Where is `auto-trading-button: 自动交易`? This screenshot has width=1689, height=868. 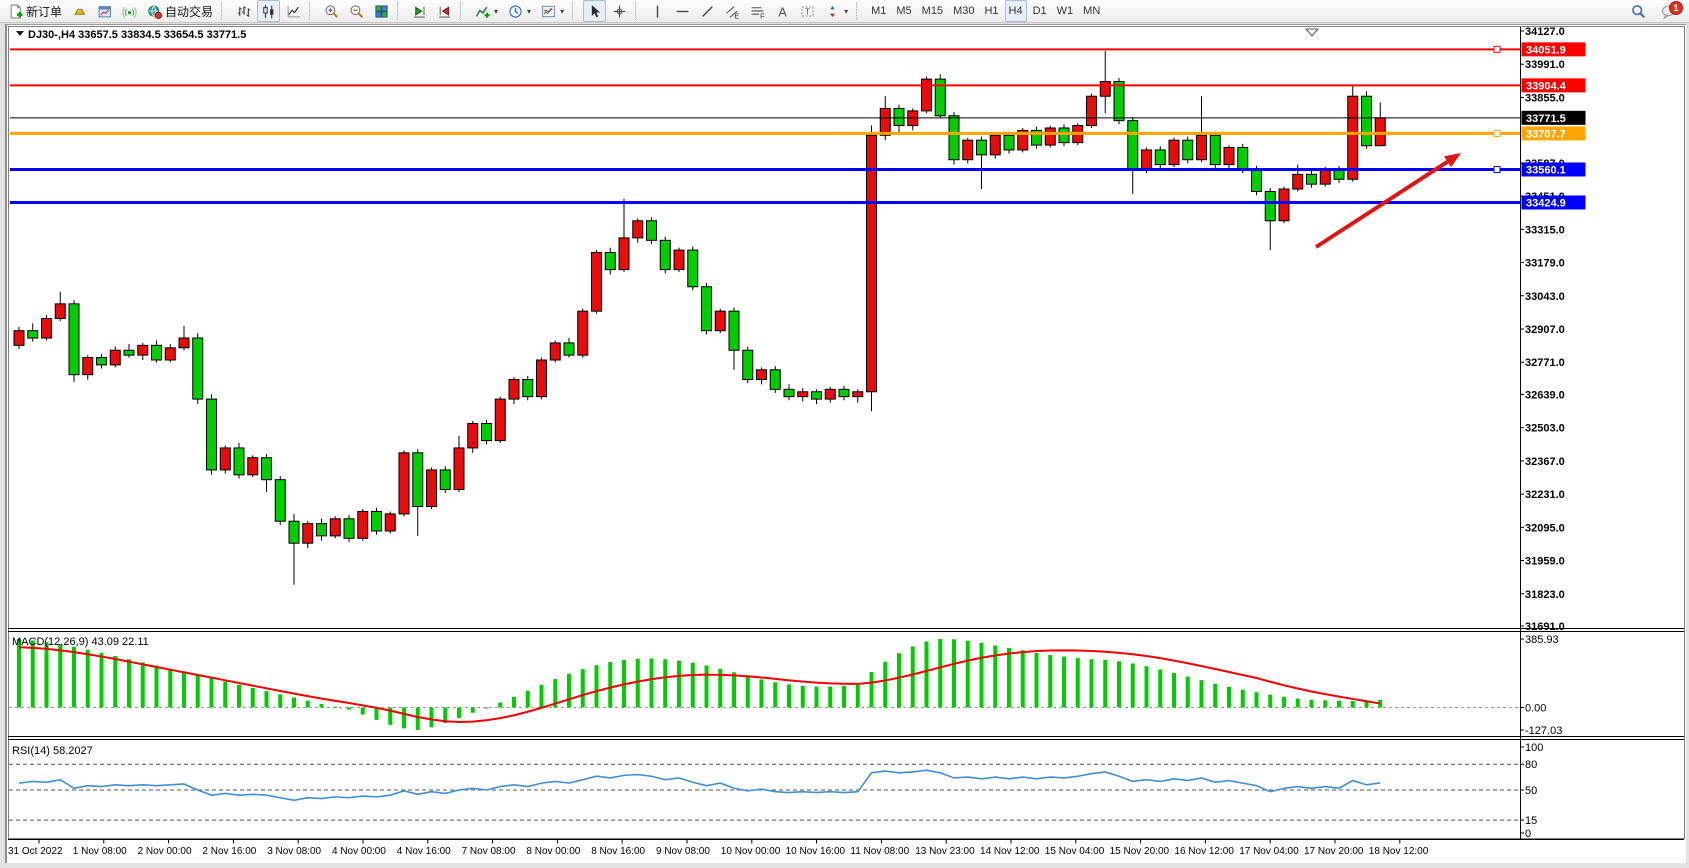
auto-trading-button: 自动交易 is located at coordinates (180, 11).